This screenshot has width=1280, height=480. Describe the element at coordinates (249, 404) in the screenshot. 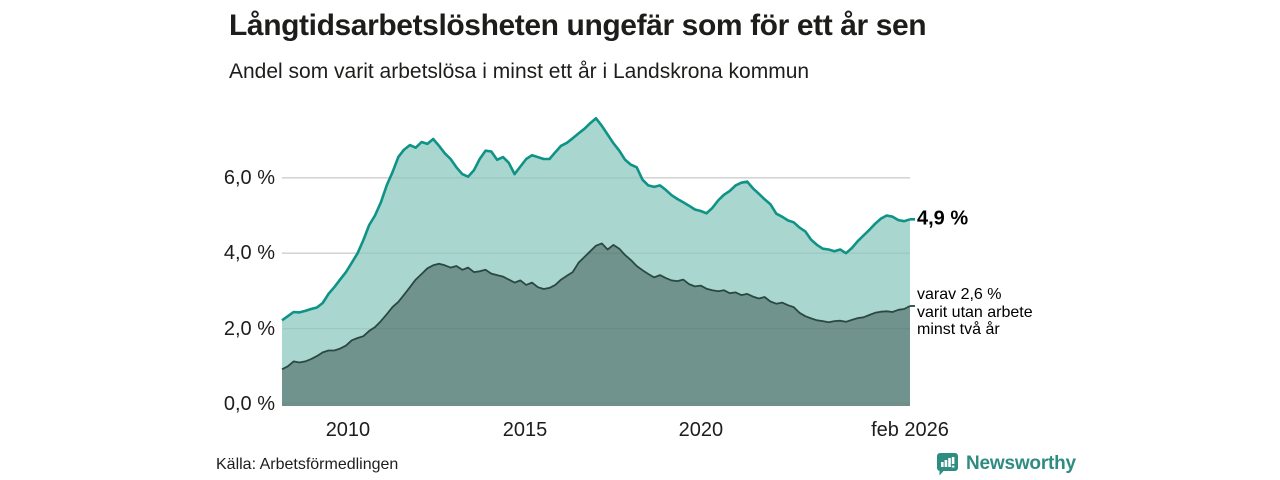

I see `y-tick-label: 0,0 %` at that location.